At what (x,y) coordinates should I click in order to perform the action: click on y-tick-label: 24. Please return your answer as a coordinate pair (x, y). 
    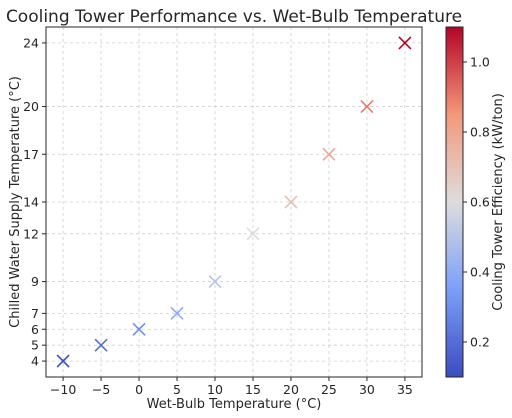
    Looking at the image, I should click on (31, 42).